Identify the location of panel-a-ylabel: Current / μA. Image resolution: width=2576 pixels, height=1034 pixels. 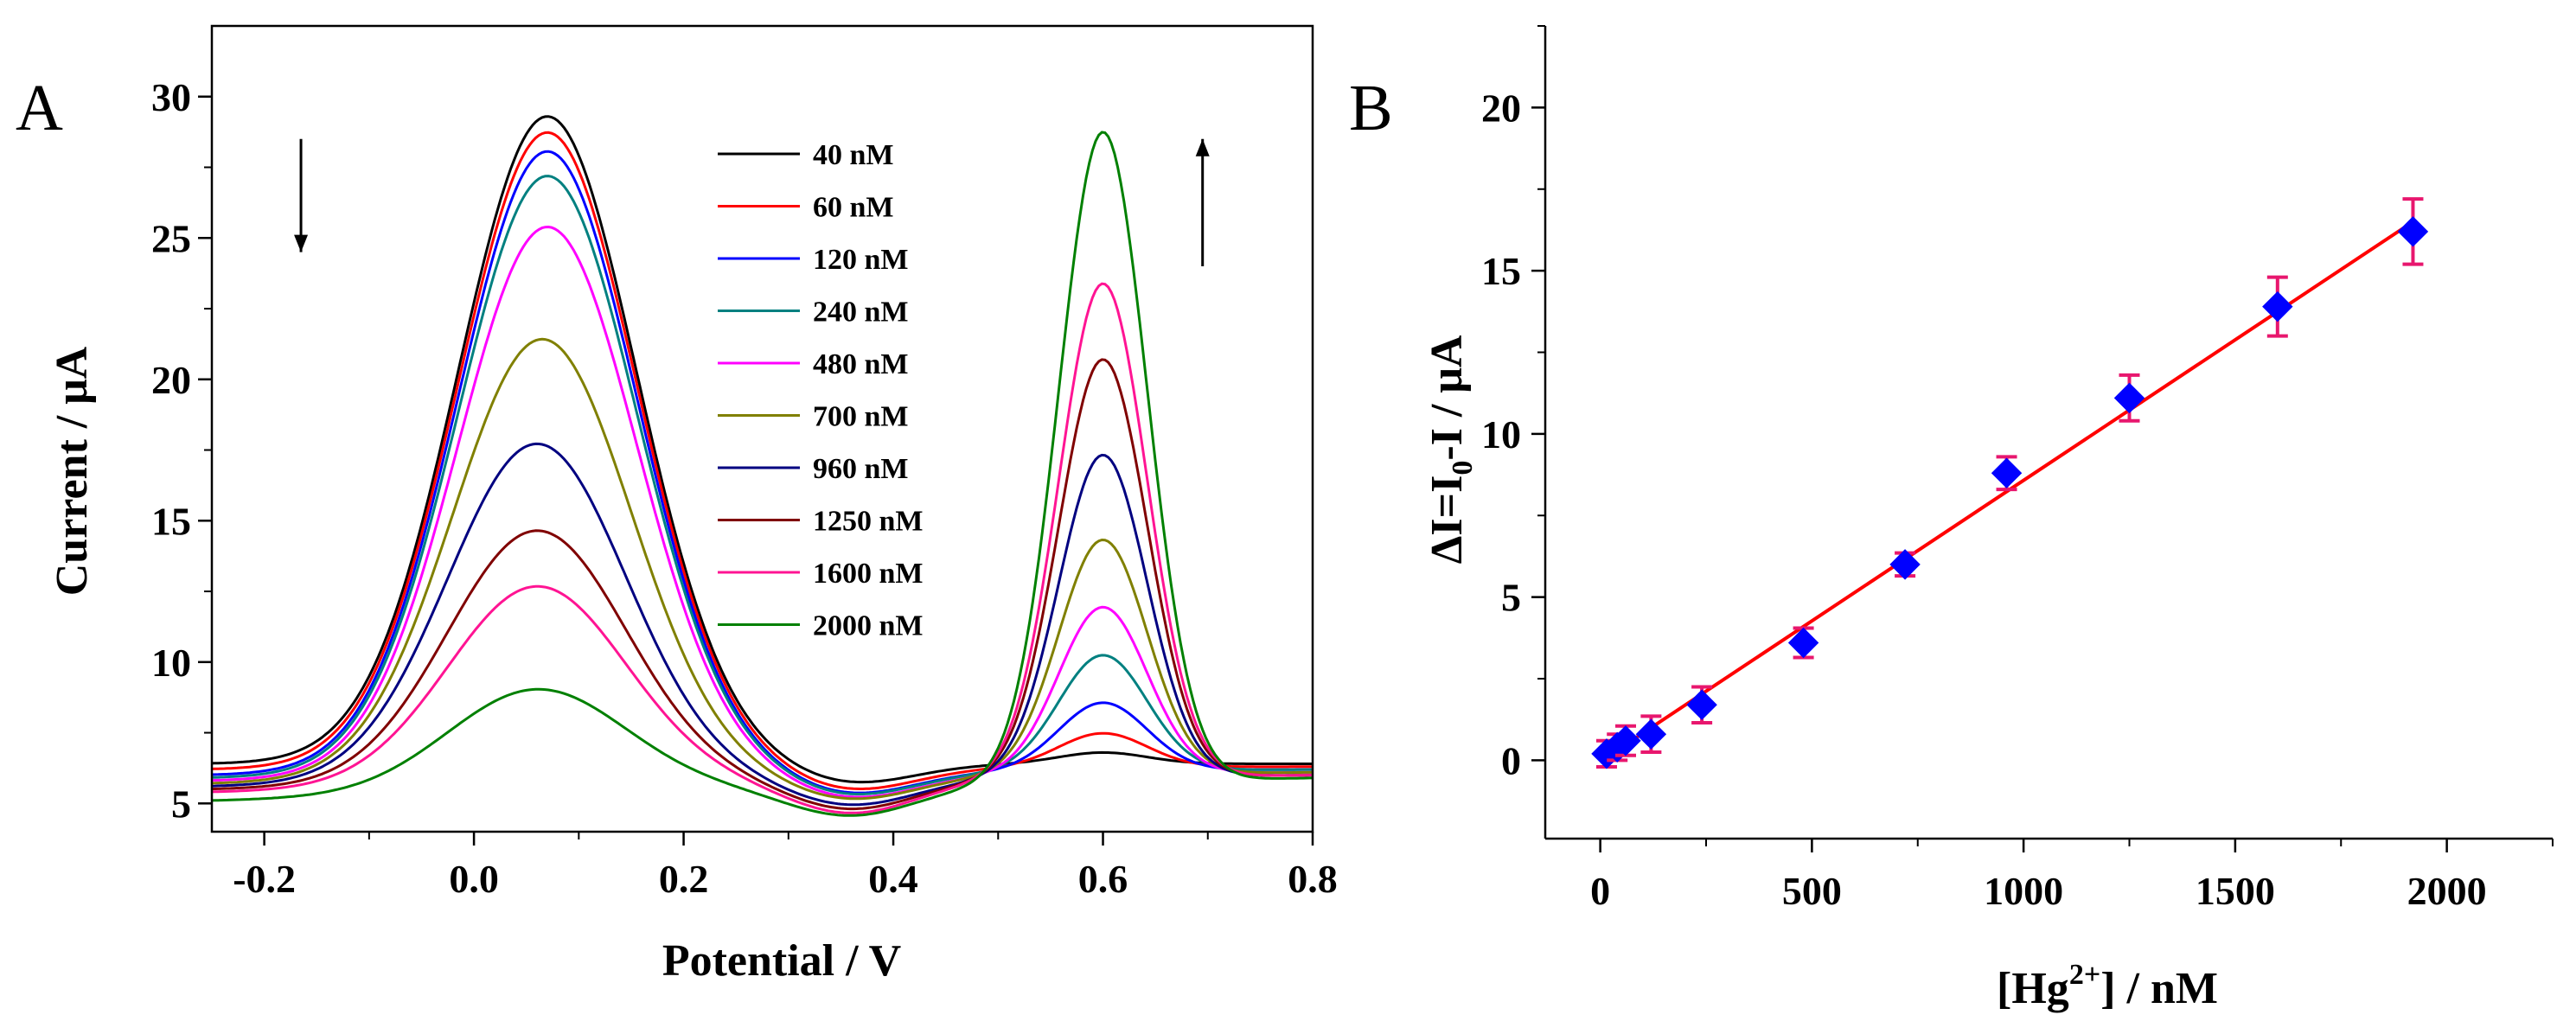
(73, 471).